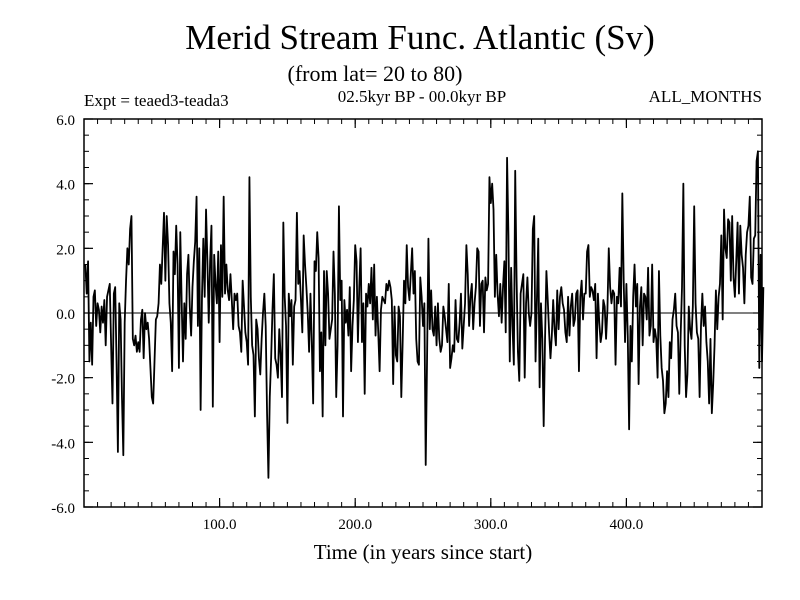  Describe the element at coordinates (65, 121) in the screenshot. I see `y-tick-label: 6.0` at that location.